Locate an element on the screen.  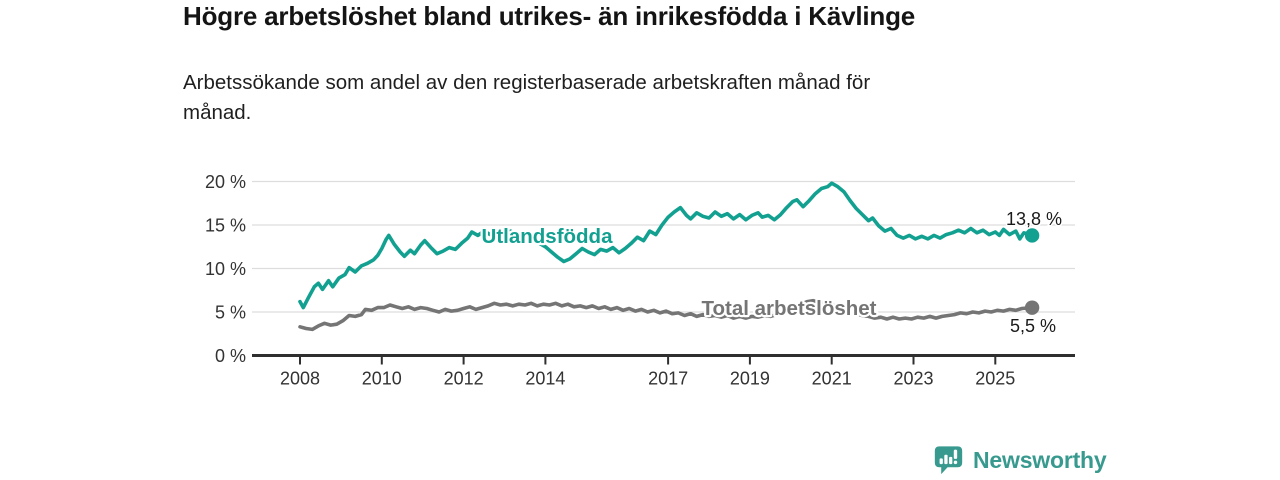
y-tick-label: 0 % is located at coordinates (230, 356).